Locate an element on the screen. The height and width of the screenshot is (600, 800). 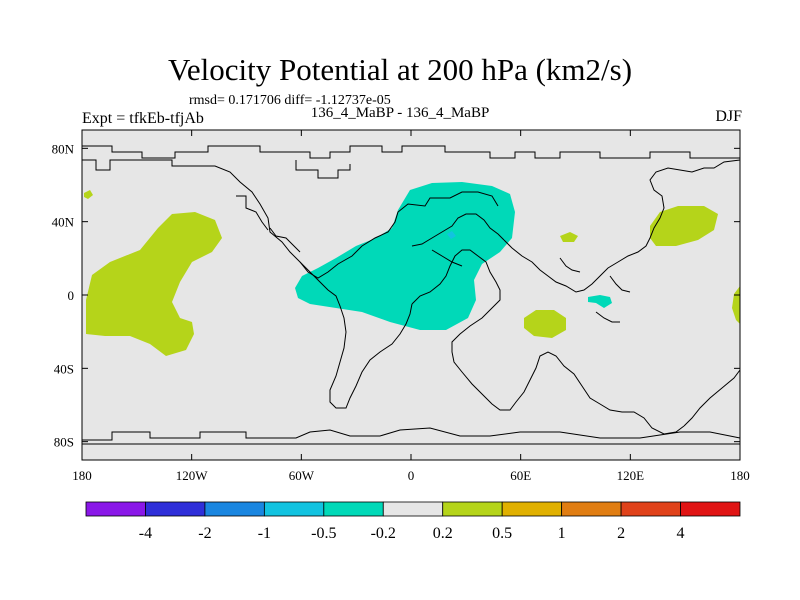
colorbar: -4 -2 -1 -0.5 -0.2 0.2 0.5 1 2 4 is located at coordinates (413, 521).